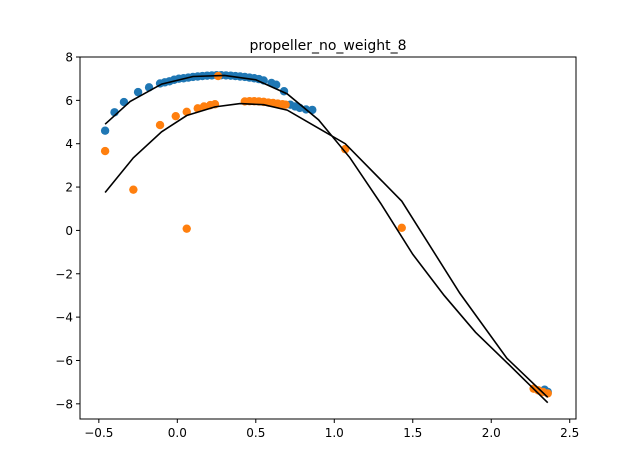  What do you see at coordinates (569, 433) in the screenshot?
I see `x-tick-label: 2.5` at bounding box center [569, 433].